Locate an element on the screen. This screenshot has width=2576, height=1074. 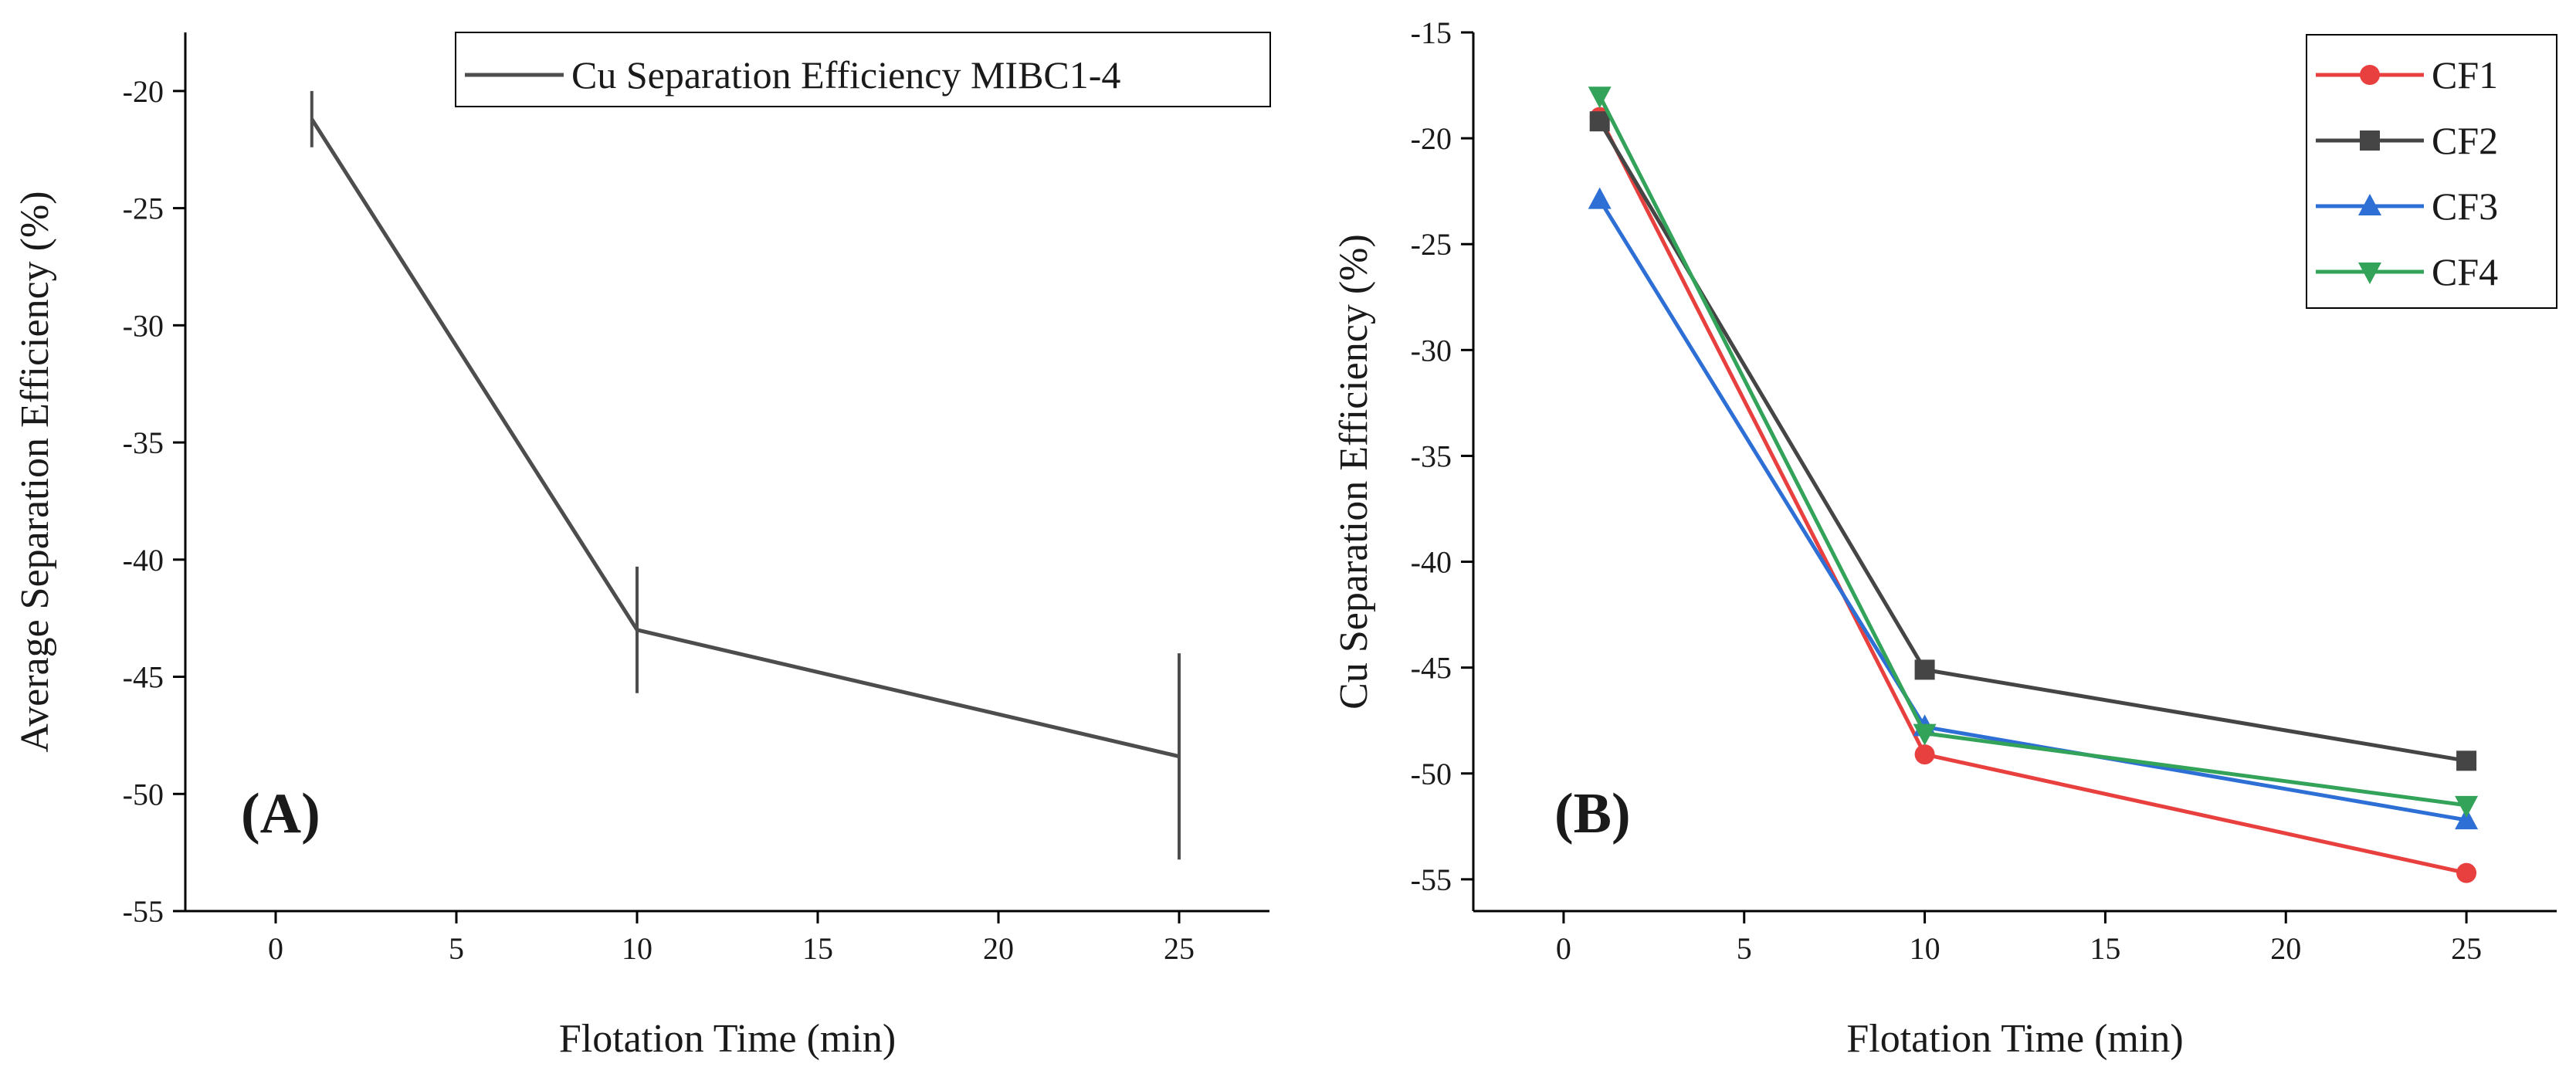
legend-label: Cu Separation Efficiency MIBC1-4 is located at coordinates (845, 75).